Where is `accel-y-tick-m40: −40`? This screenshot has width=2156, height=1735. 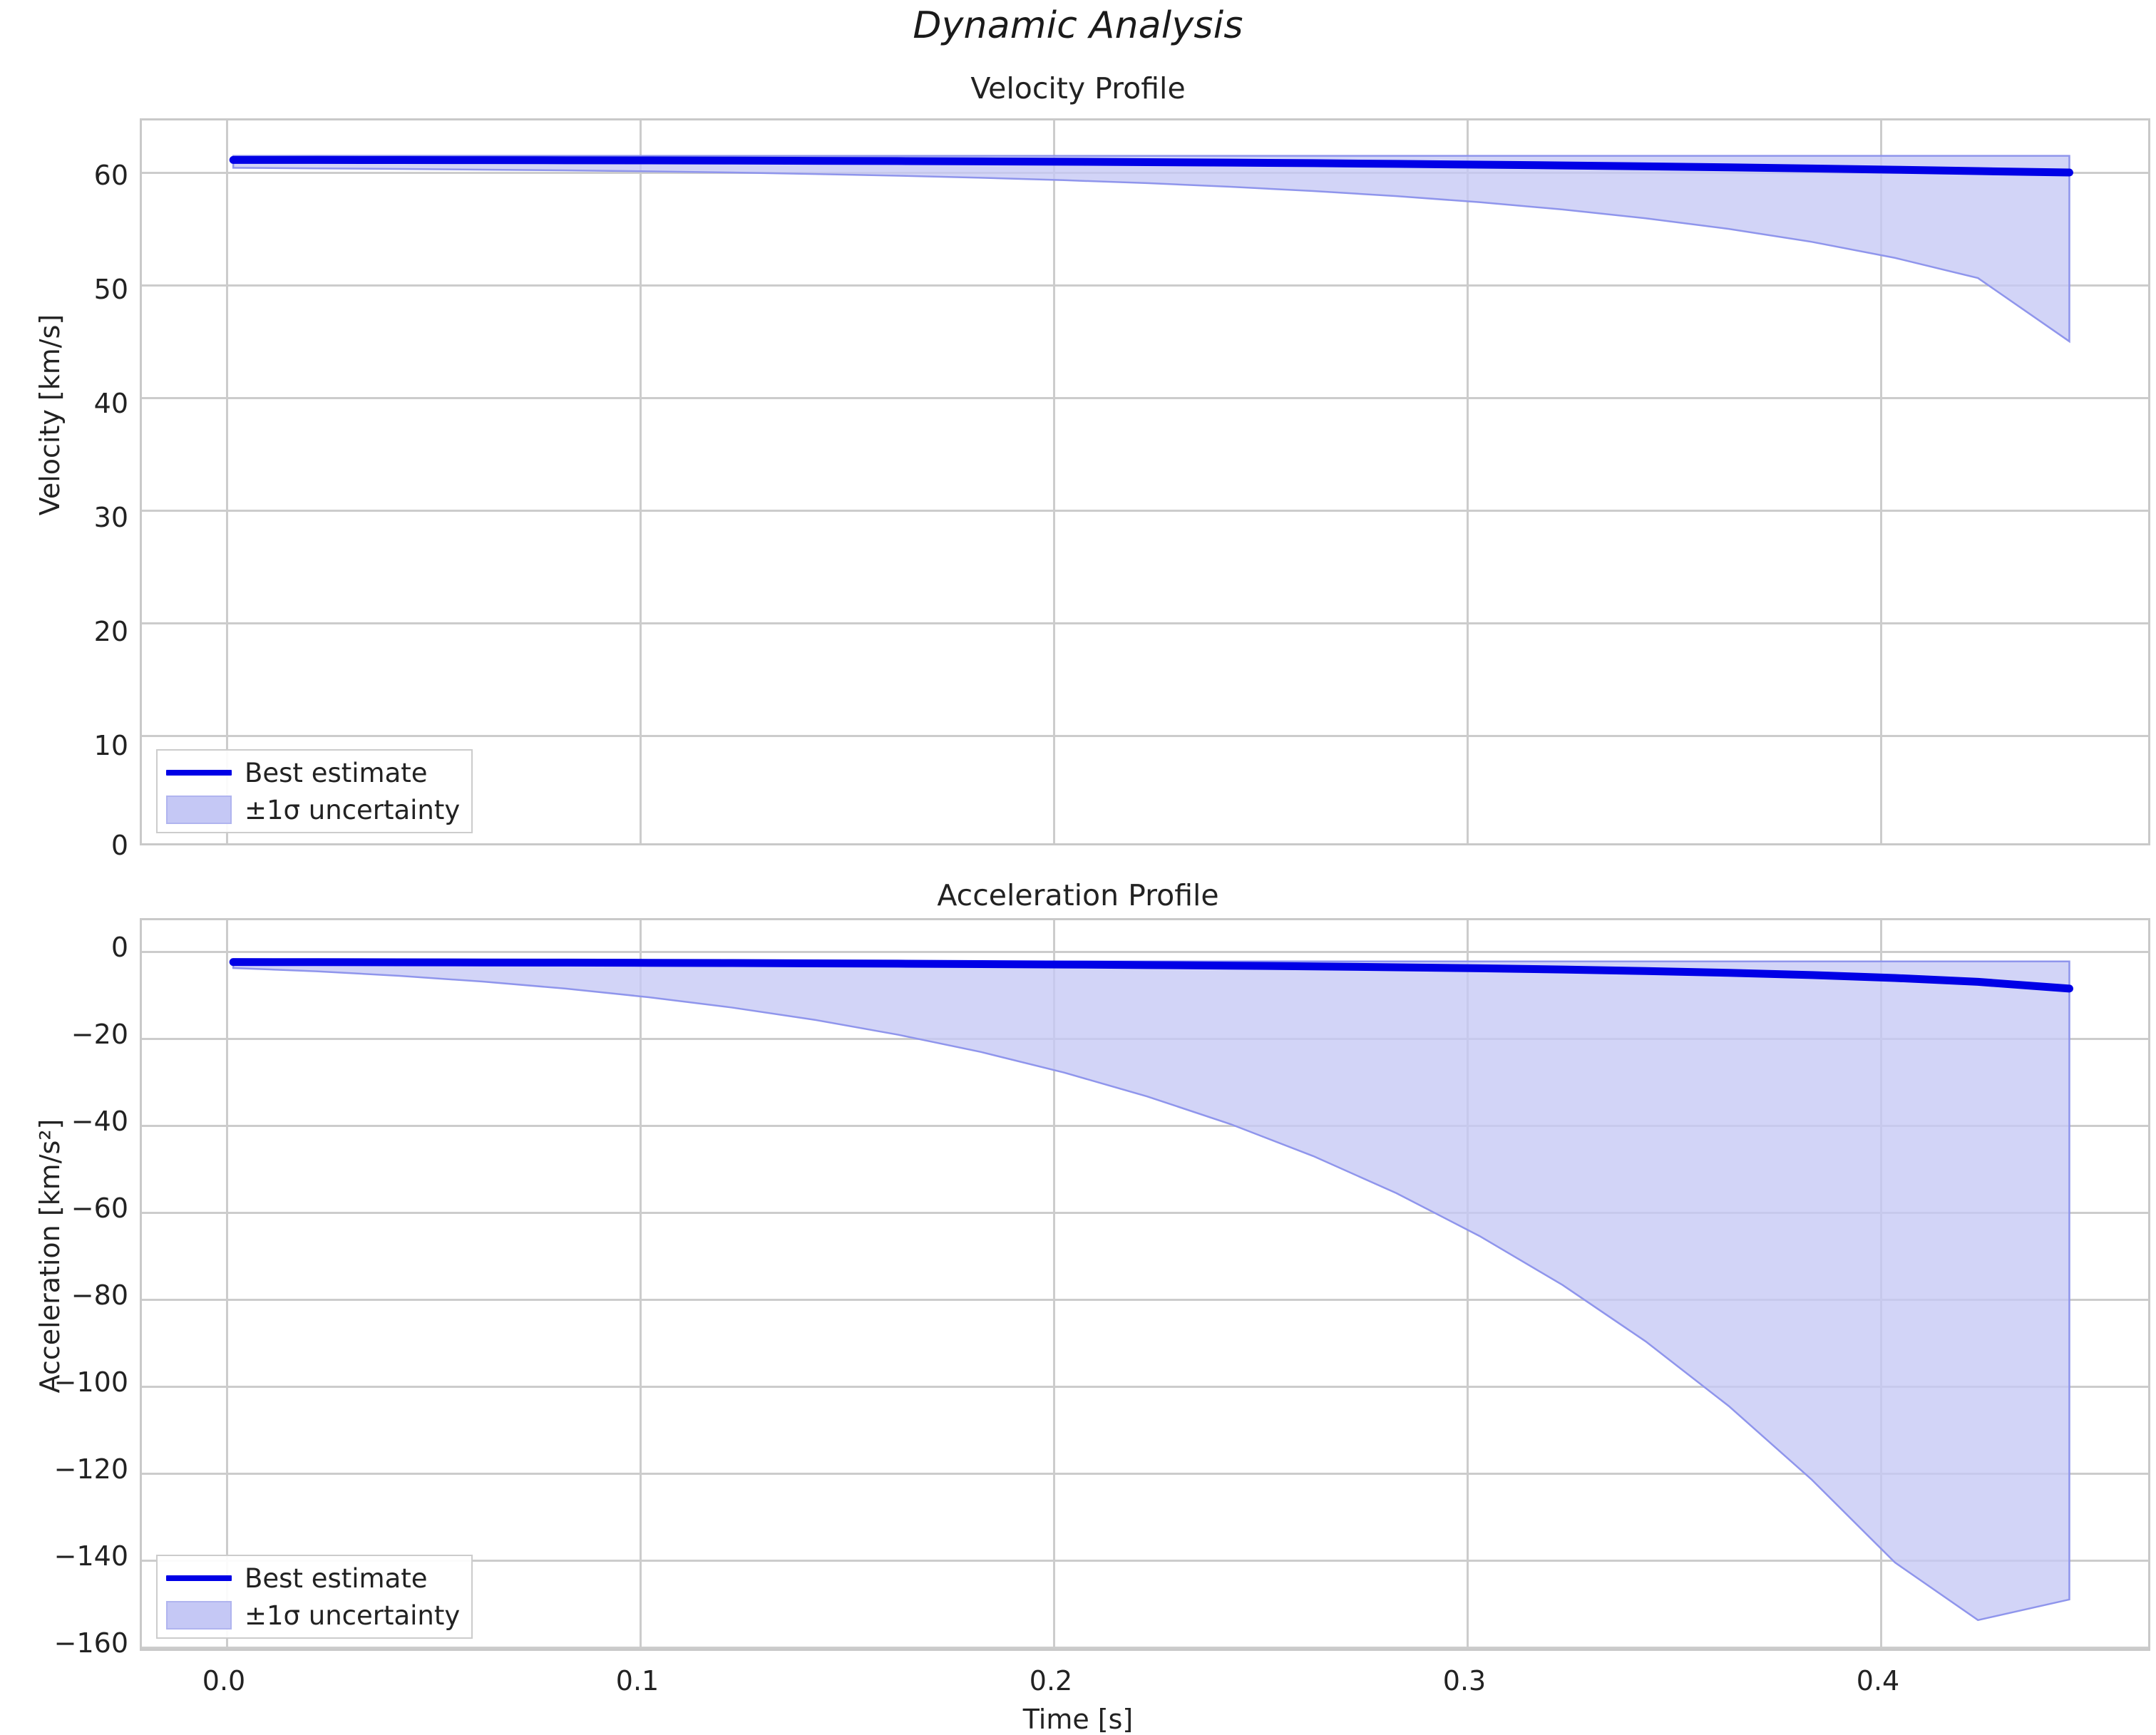
accel-y-tick-m40: −40 is located at coordinates (99, 1121).